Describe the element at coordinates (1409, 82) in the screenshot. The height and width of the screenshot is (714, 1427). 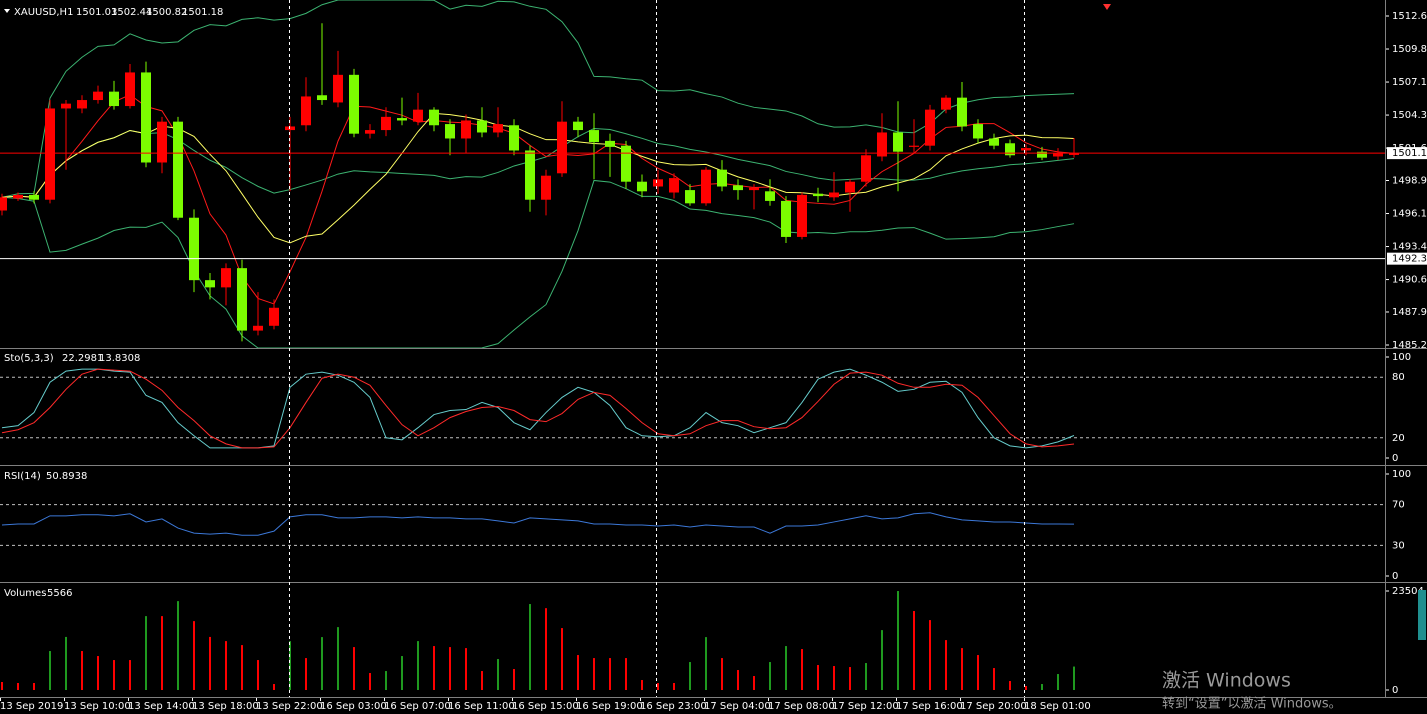
I see `price-tick-label: 1507.10` at that location.